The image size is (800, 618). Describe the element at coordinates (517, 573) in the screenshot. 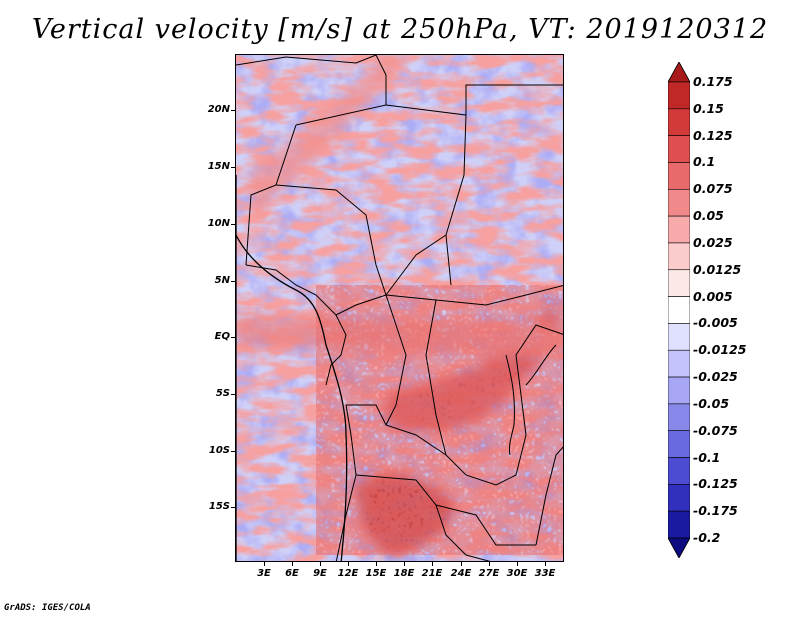

I see `x-label-30e: 30E` at that location.